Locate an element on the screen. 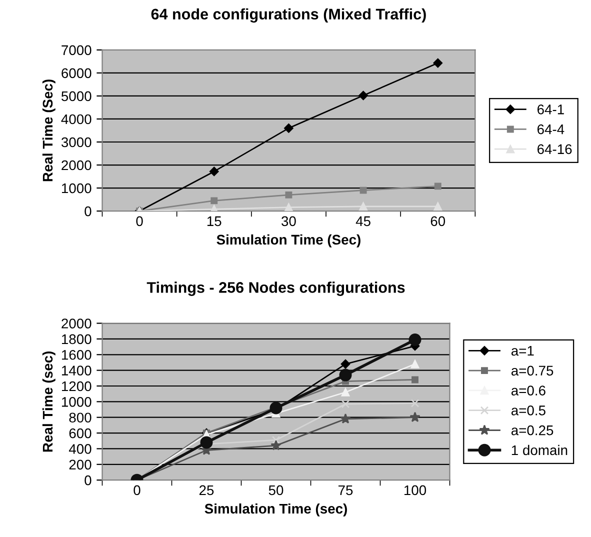  legend-label: 1 domain is located at coordinates (540, 450).